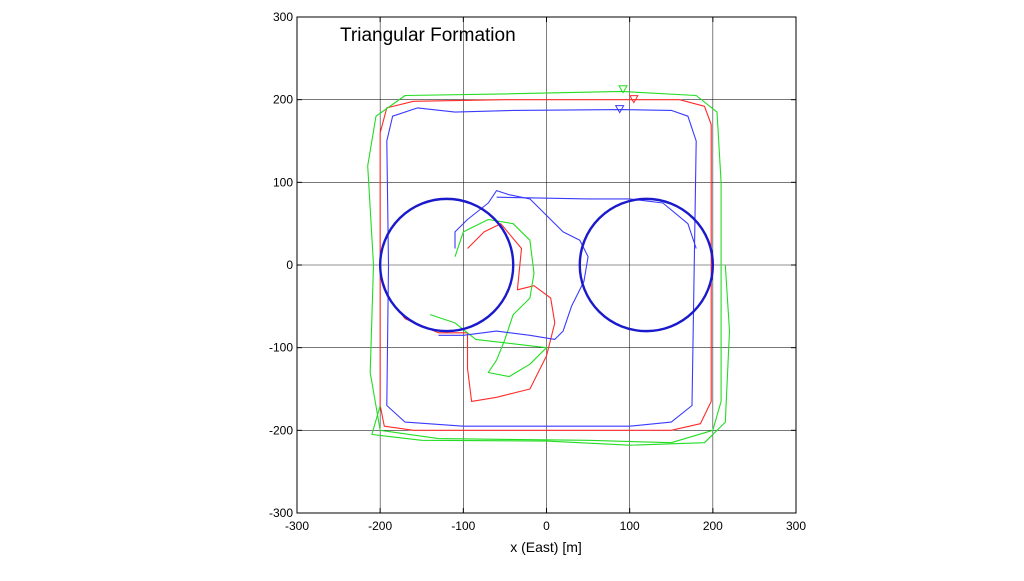 This screenshot has width=1024, height=581. Describe the element at coordinates (380, 526) in the screenshot. I see `x-tick-label-1: -200` at that location.